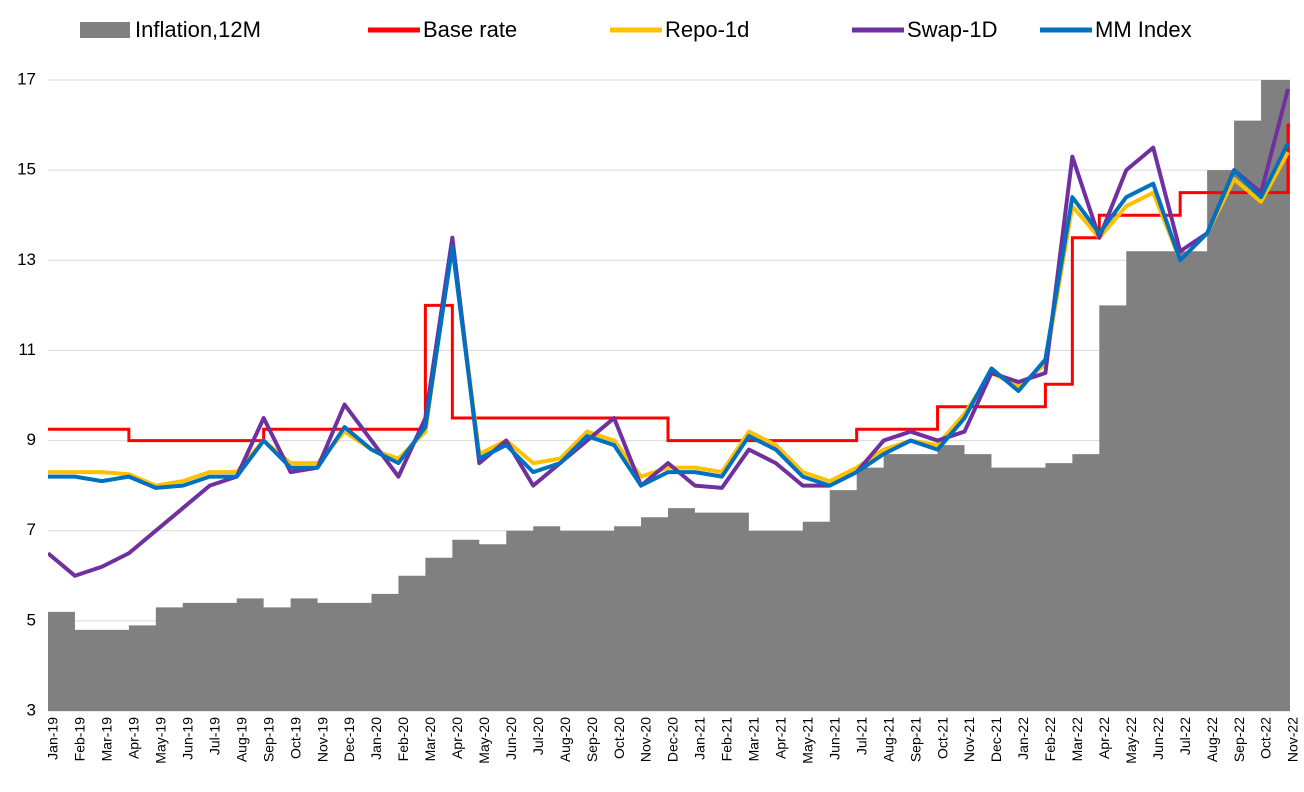 The width and height of the screenshot is (1304, 792). What do you see at coordinates (707, 29) in the screenshot?
I see `legend-label: Repo-1d` at bounding box center [707, 29].